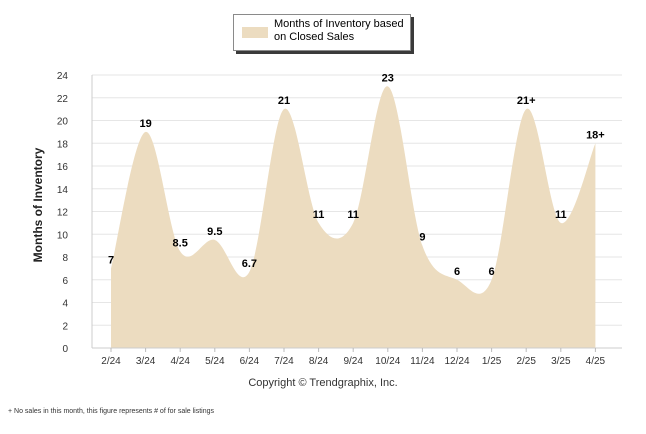 Image resolution: width=646 pixels, height=434 pixels. I want to click on x-tick-label: 2/24, so click(111, 361).